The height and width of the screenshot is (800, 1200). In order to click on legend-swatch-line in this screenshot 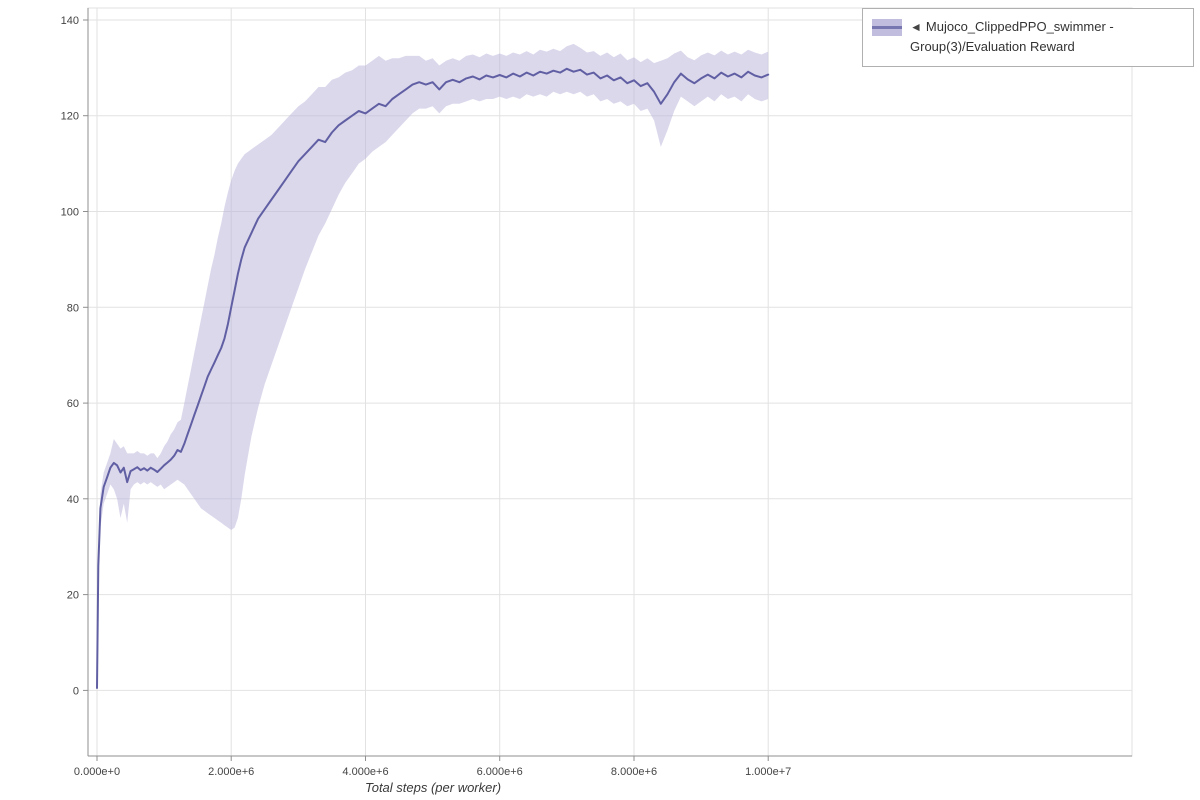, I will do `click(887, 27)`.